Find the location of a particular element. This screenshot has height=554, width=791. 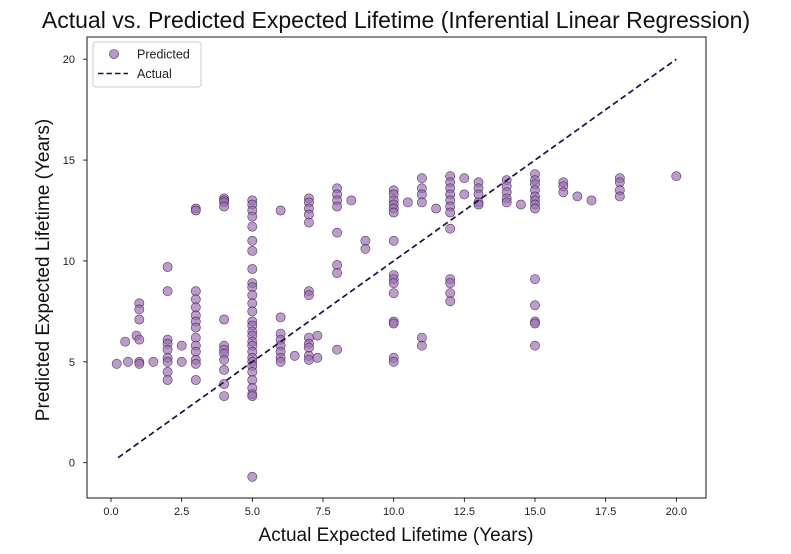

y-axis: 0 5 10 15 20 is located at coordinates (75, 262).